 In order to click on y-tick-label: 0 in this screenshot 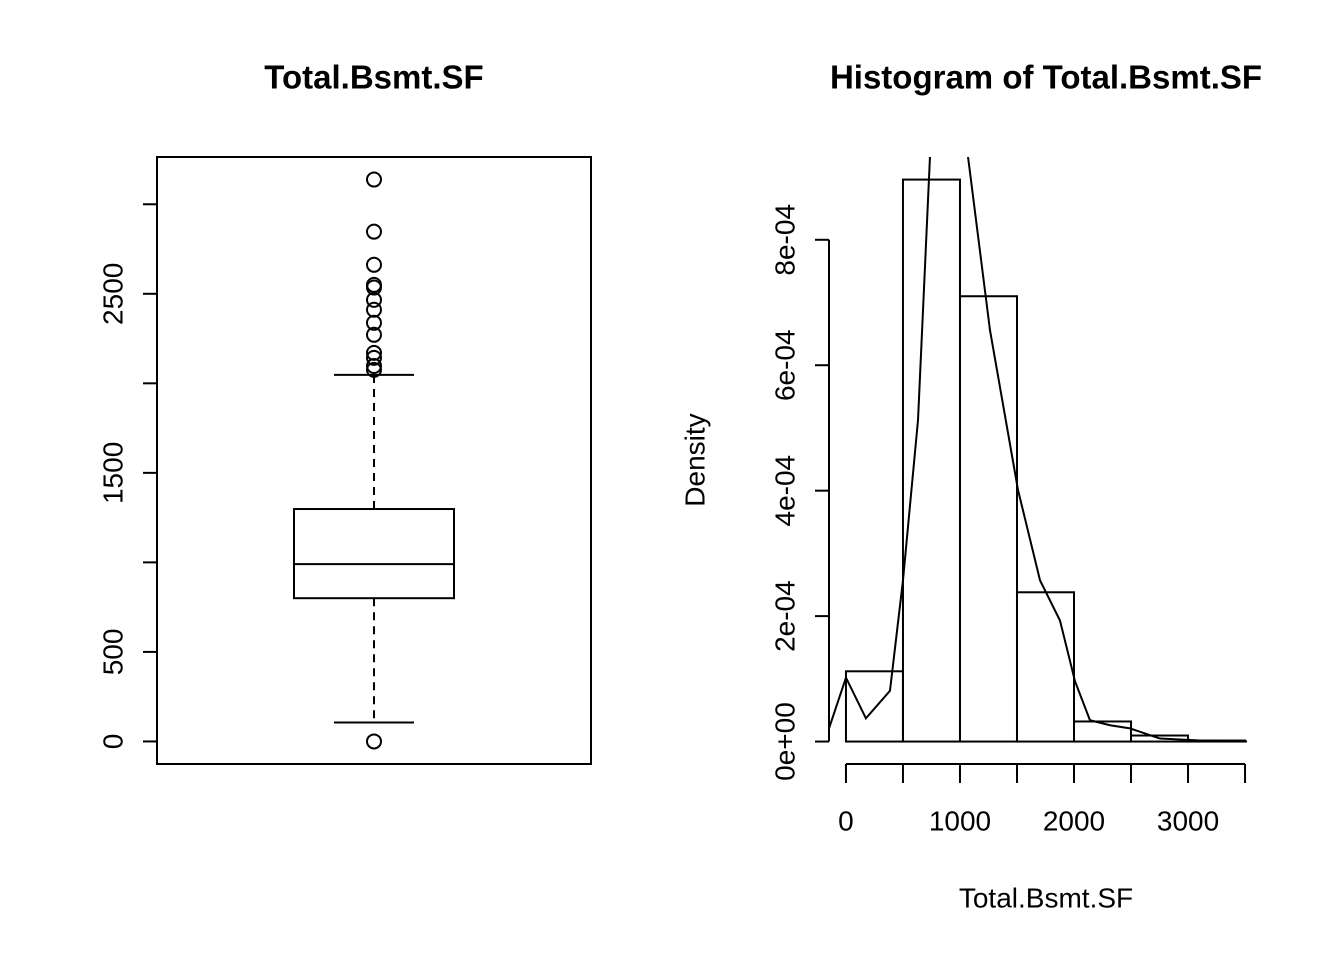, I will do `click(112, 742)`.